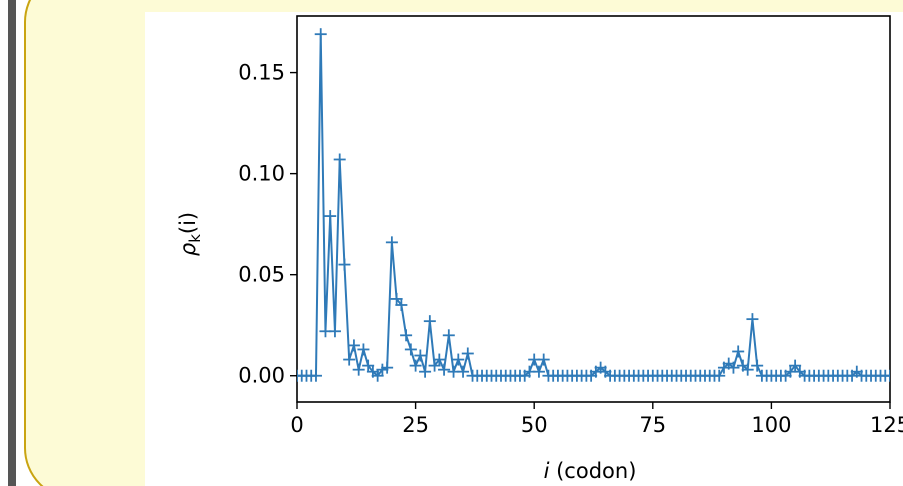  Describe the element at coordinates (261, 174) in the screenshot. I see `y-tick-label: 0.10` at that location.